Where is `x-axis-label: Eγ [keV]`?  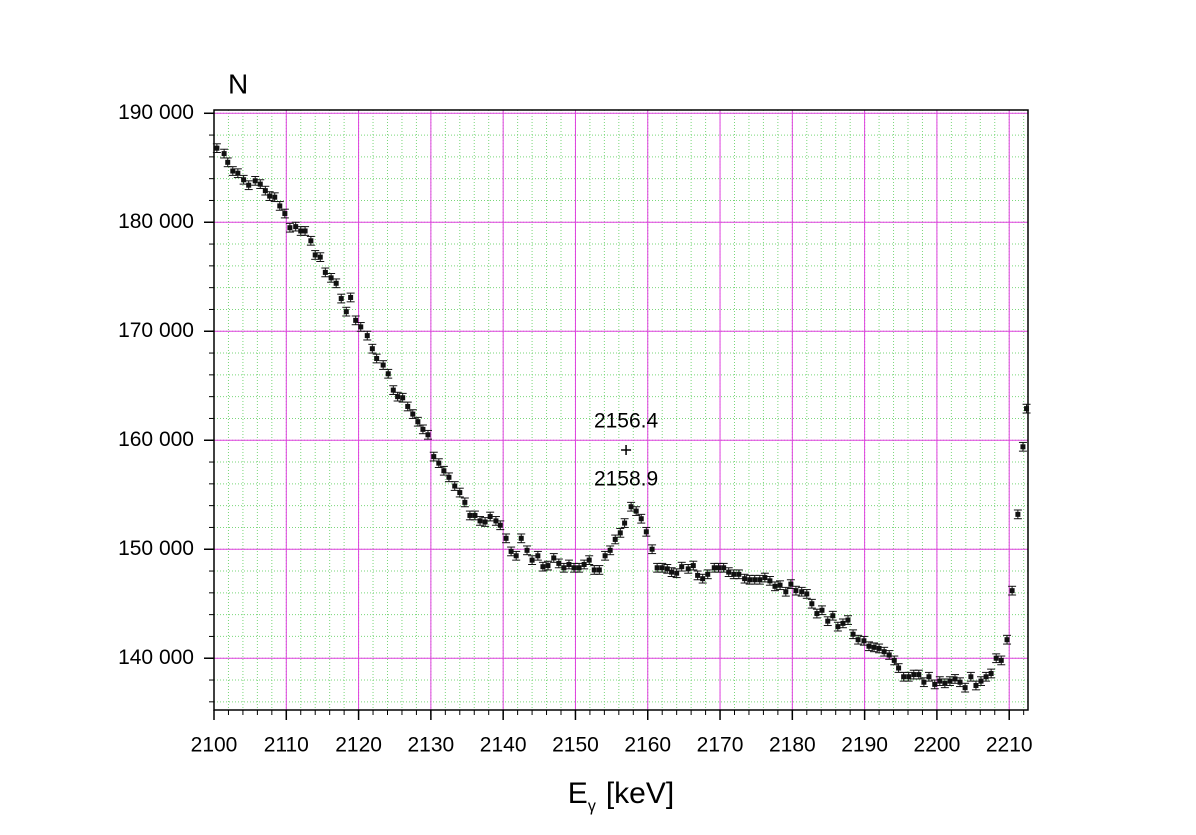 x-axis-label: Eγ [keV] is located at coordinates (621, 796).